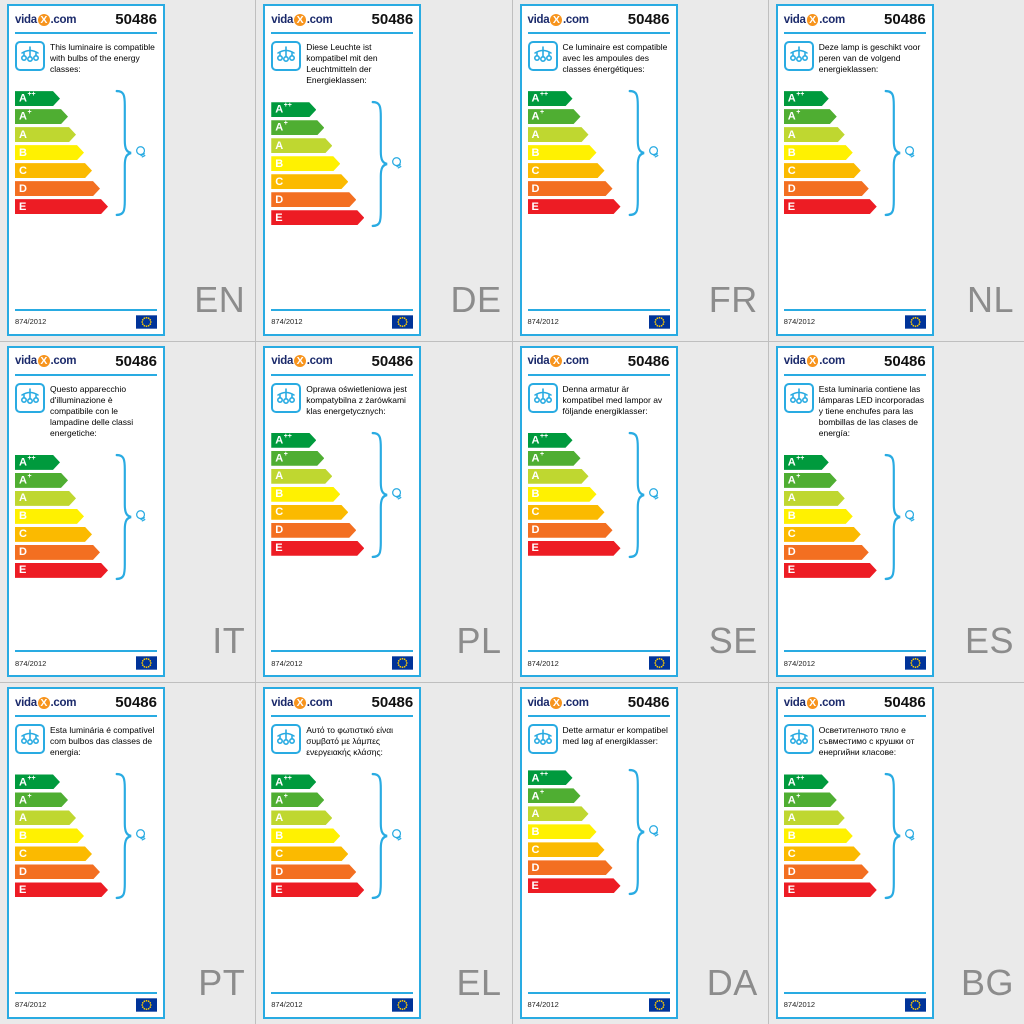 This screenshot has height=1024, width=1024. I want to click on label-cell-pl: vida X .com 50486 O, so click(384, 512).